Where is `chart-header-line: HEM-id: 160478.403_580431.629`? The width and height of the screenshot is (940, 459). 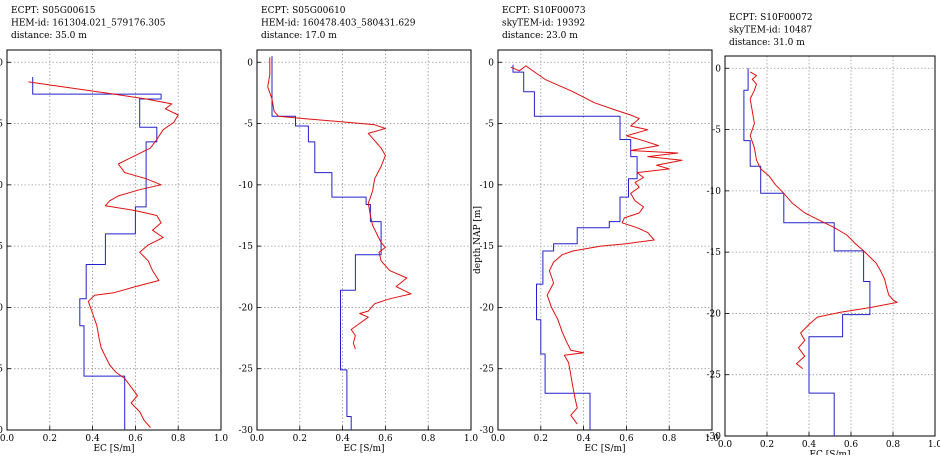
chart-header-line: HEM-id: 160478.403_580431.629 is located at coordinates (338, 24).